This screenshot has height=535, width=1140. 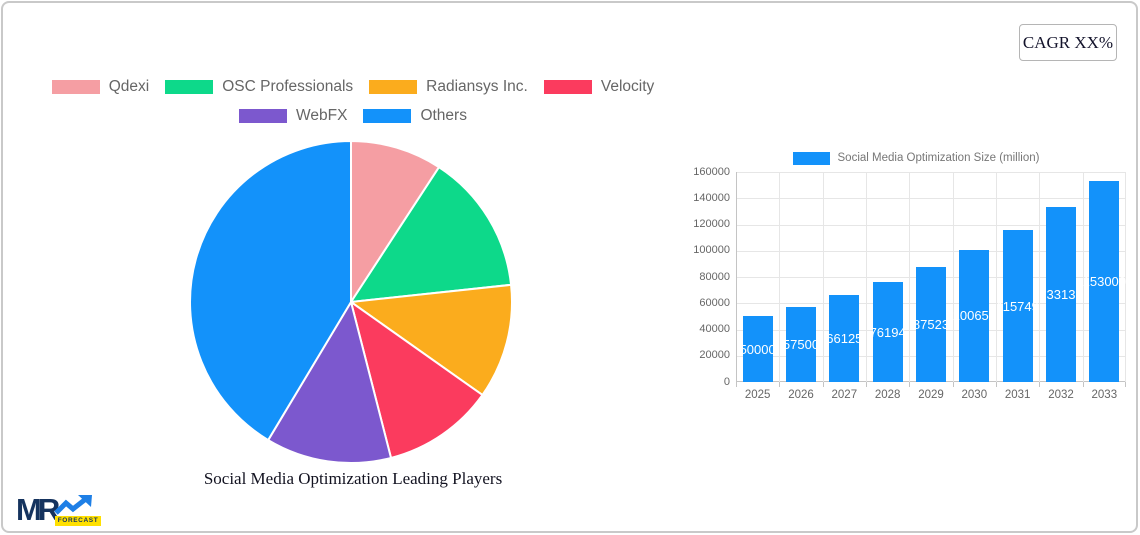 What do you see at coordinates (711, 224) in the screenshot?
I see `y-tick-label: 120000` at bounding box center [711, 224].